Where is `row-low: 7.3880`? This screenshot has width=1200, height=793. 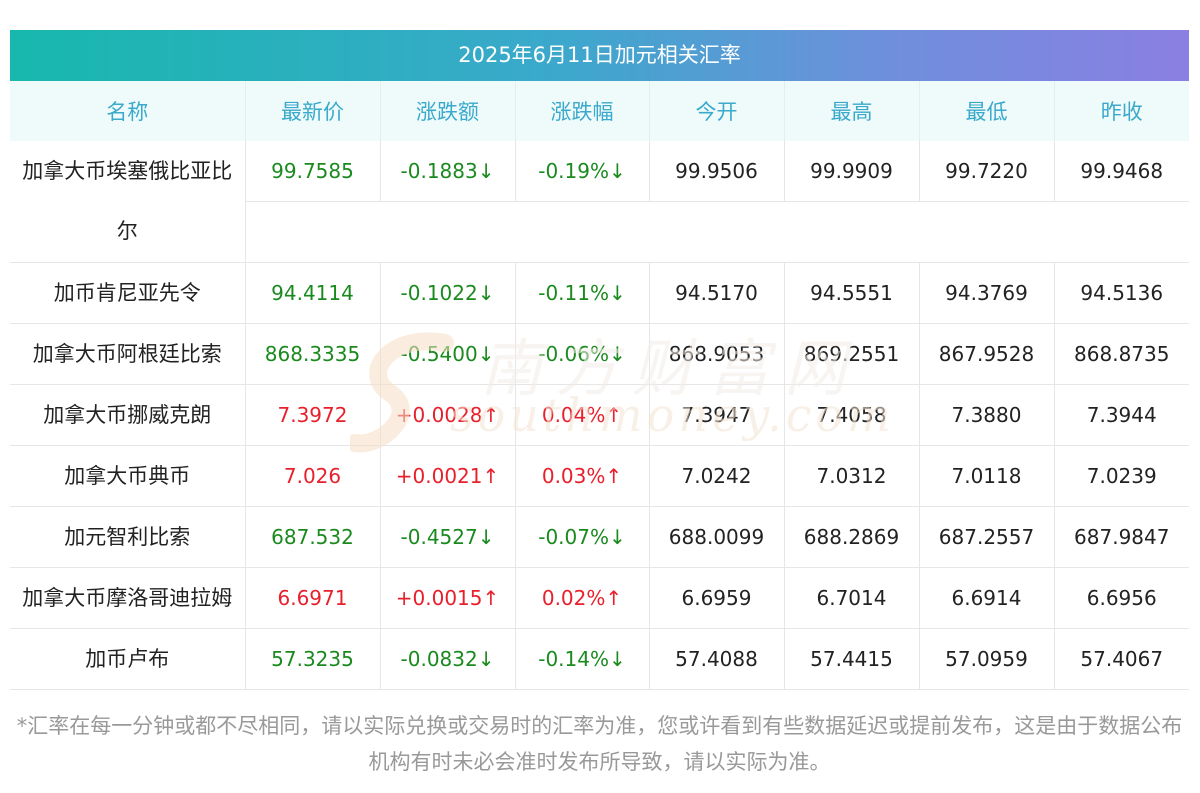 row-low: 7.3880 is located at coordinates (987, 415).